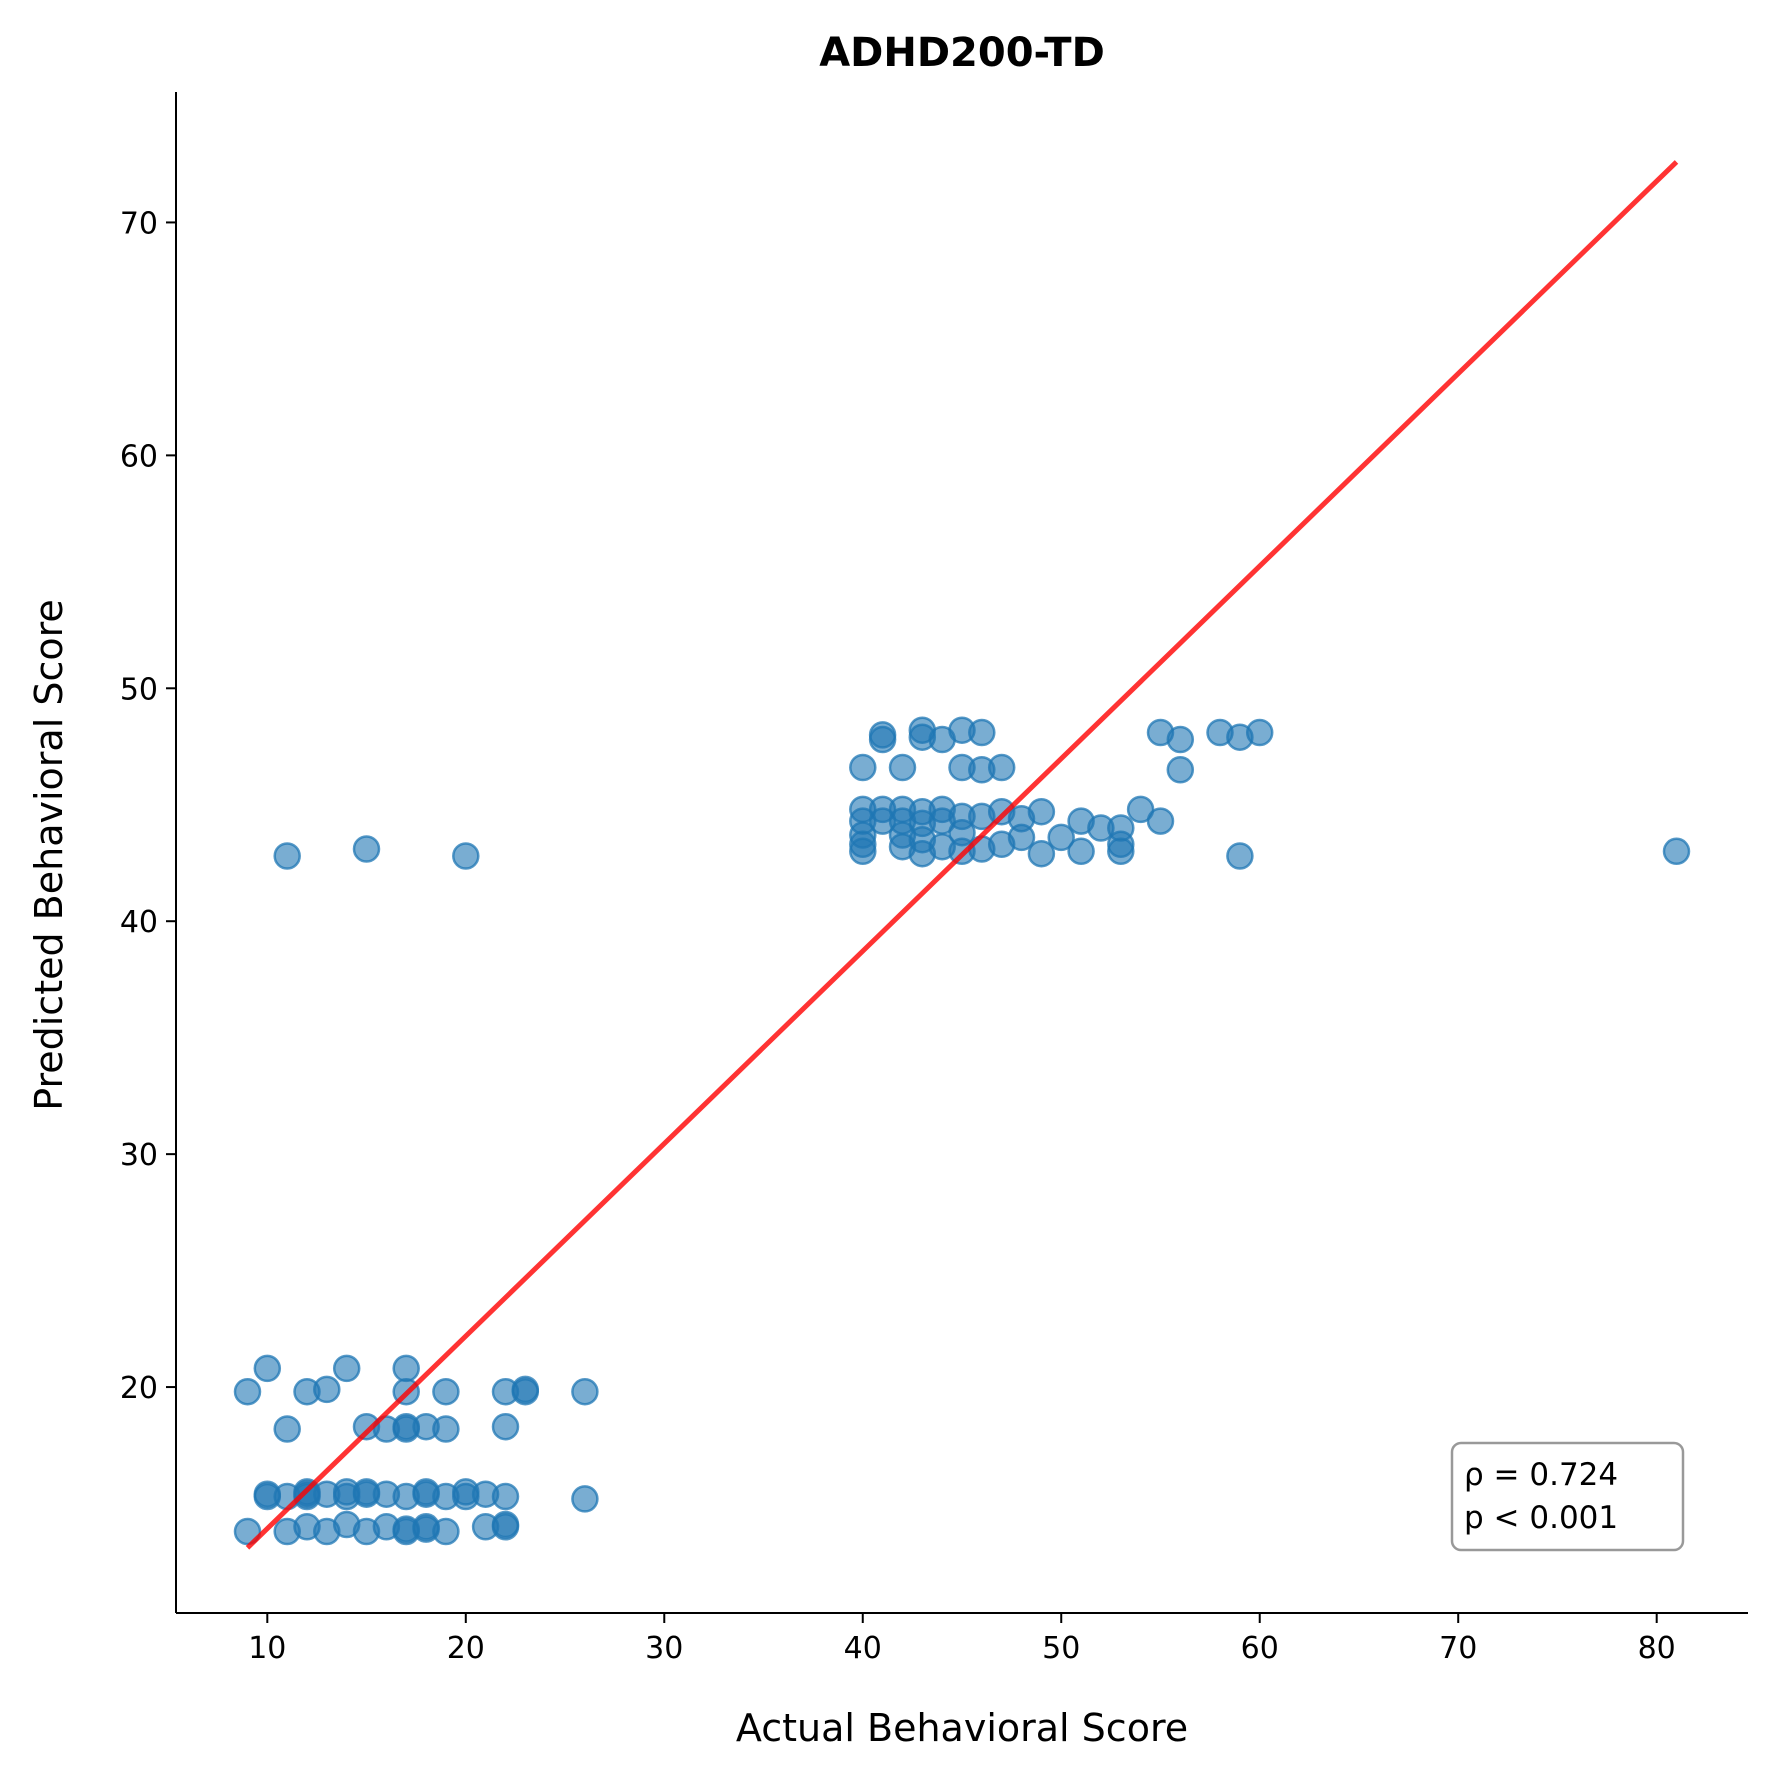 The height and width of the screenshot is (1770, 1769). What do you see at coordinates (1458, 1648) in the screenshot?
I see `x-tick-label: 70` at bounding box center [1458, 1648].